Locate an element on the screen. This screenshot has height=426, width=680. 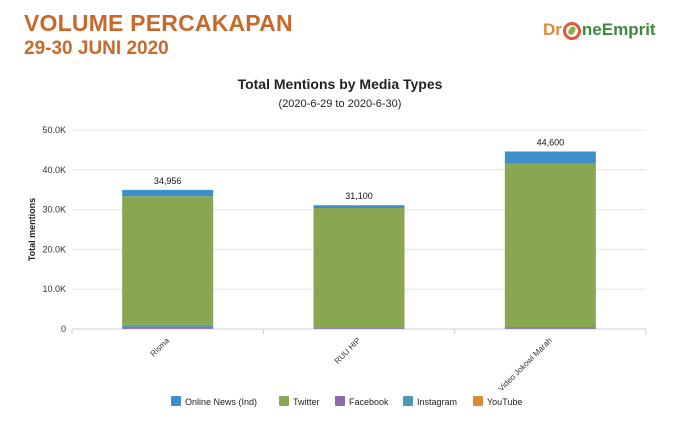
legend-label: Facebook is located at coordinates (369, 402).